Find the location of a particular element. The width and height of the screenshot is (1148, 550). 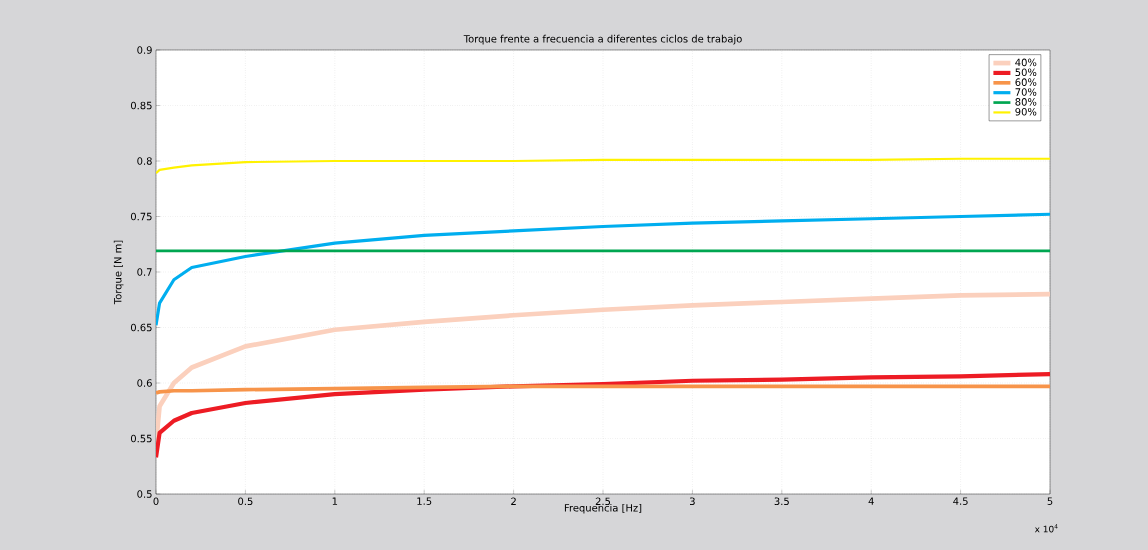

legend-label: 60% is located at coordinates (1026, 82).